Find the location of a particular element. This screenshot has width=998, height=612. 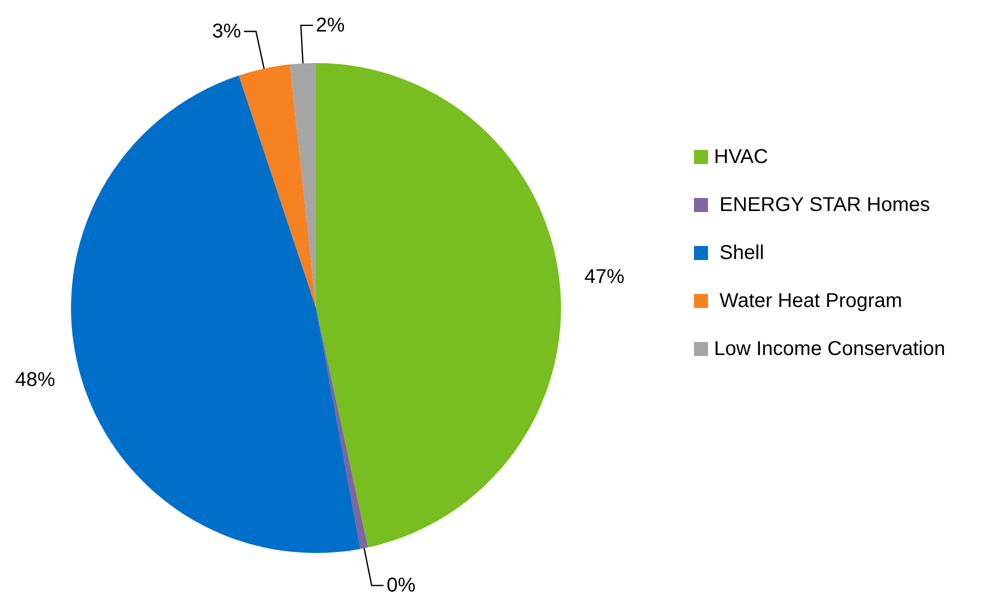

legend-label: Water Heat Program is located at coordinates (808, 301).